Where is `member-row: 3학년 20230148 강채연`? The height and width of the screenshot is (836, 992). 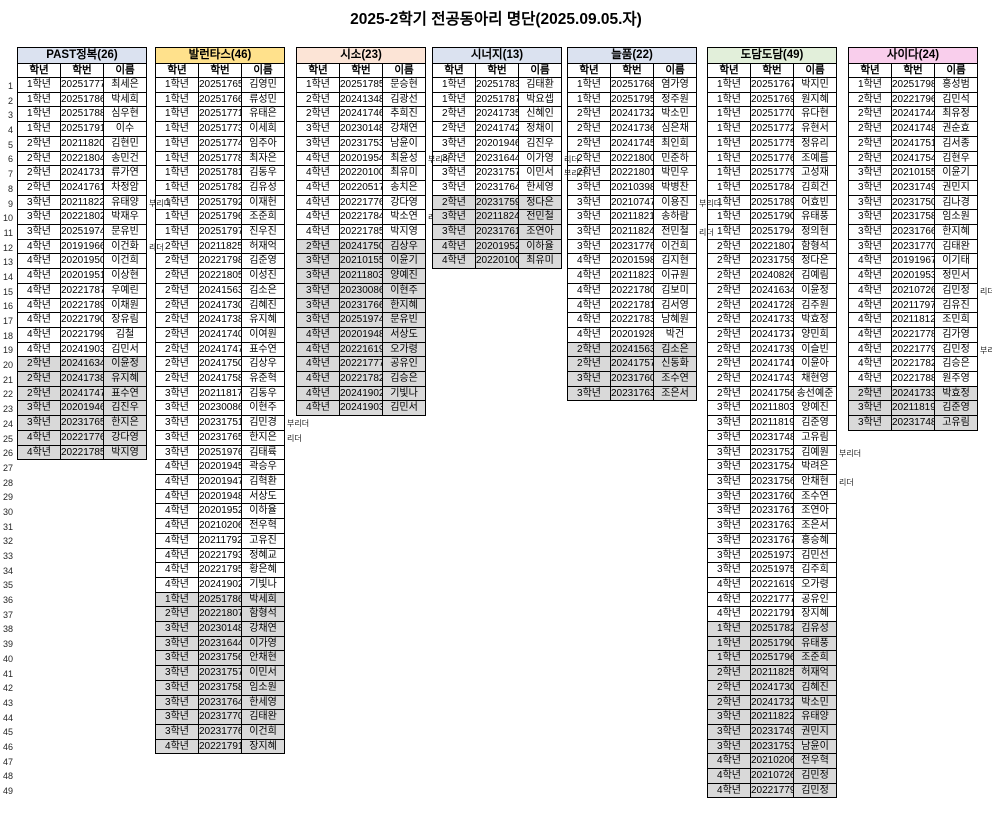 member-row: 3학년 20230148 강채연 is located at coordinates (220, 629).